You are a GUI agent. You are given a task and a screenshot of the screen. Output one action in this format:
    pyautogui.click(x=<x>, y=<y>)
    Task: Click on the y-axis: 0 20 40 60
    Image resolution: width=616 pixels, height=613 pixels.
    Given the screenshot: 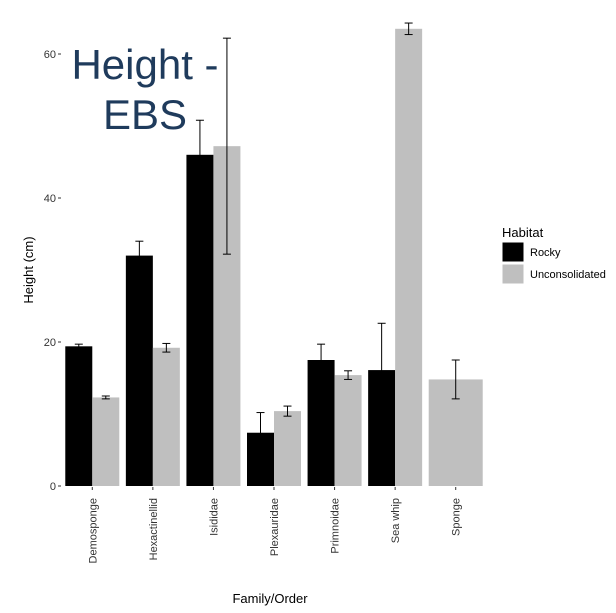 What is the action you would take?
    pyautogui.click(x=52, y=271)
    